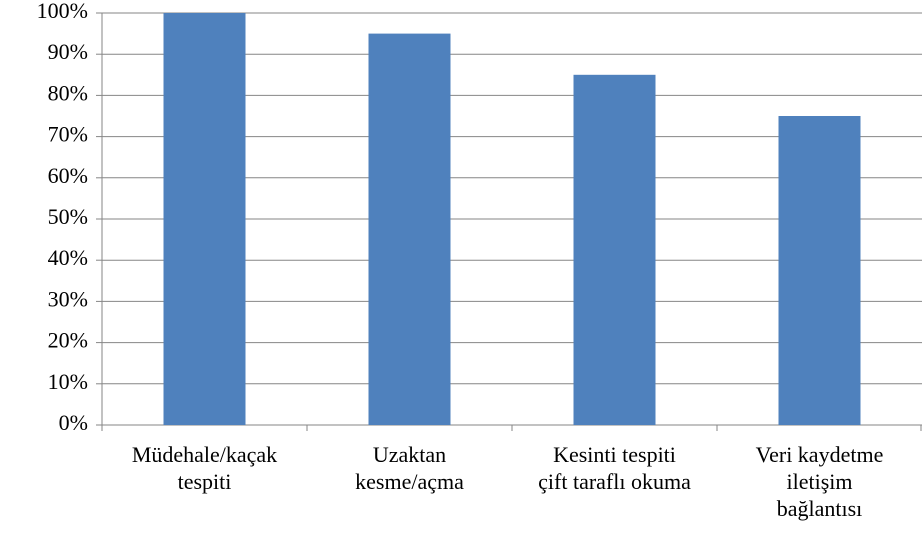  What do you see at coordinates (204, 468) in the screenshot?
I see `x-tick-label: Müdehale/kaçak tespiti` at bounding box center [204, 468].